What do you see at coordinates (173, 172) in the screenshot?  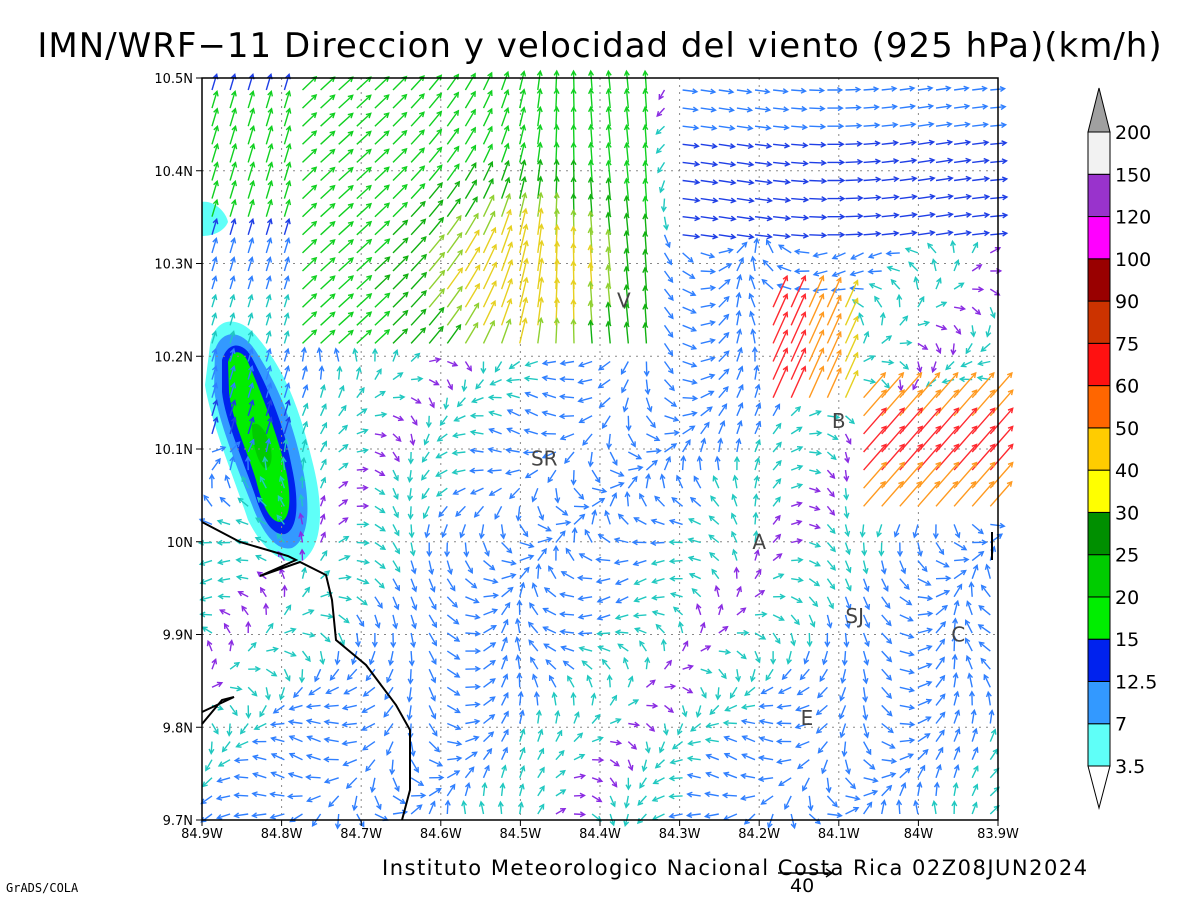 I see `y-tick-label: 10.4N` at bounding box center [173, 172].